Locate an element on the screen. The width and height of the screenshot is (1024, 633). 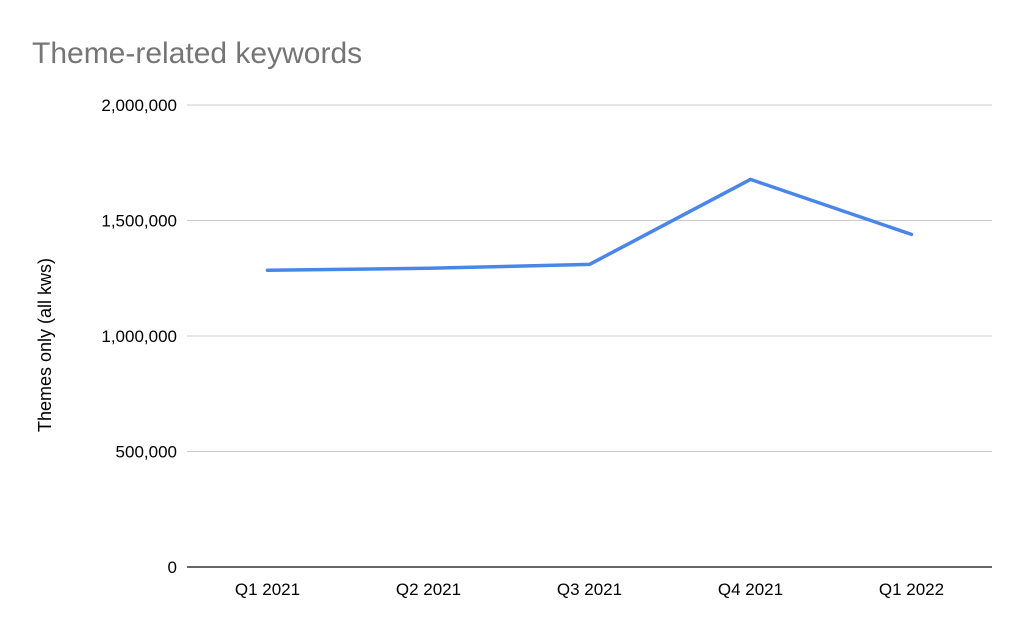
x-tick-label: Q3 2021 is located at coordinates (589, 589).